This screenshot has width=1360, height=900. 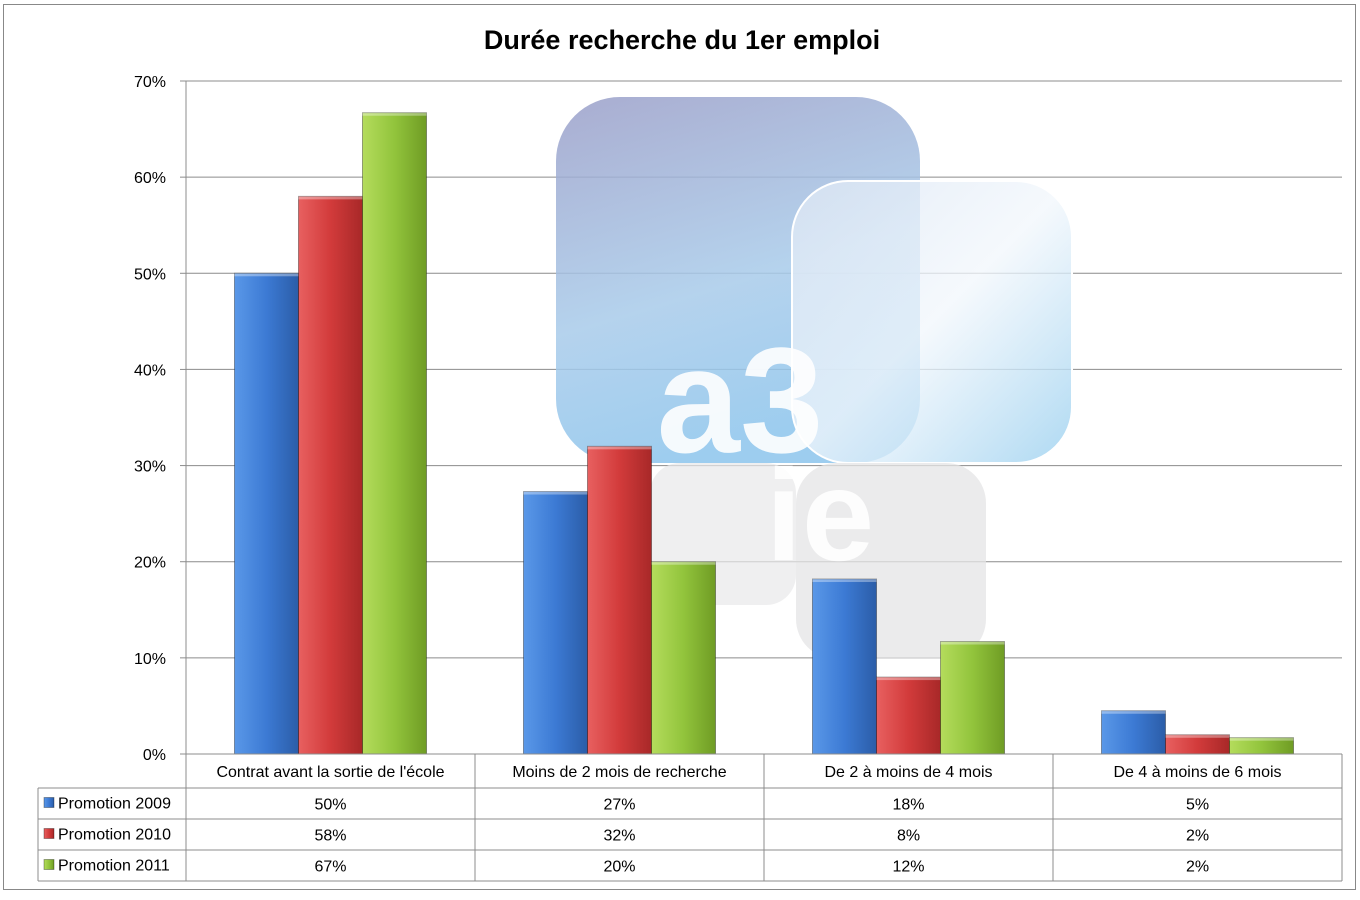 What do you see at coordinates (330, 867) in the screenshot?
I see `data-label: 67%` at bounding box center [330, 867].